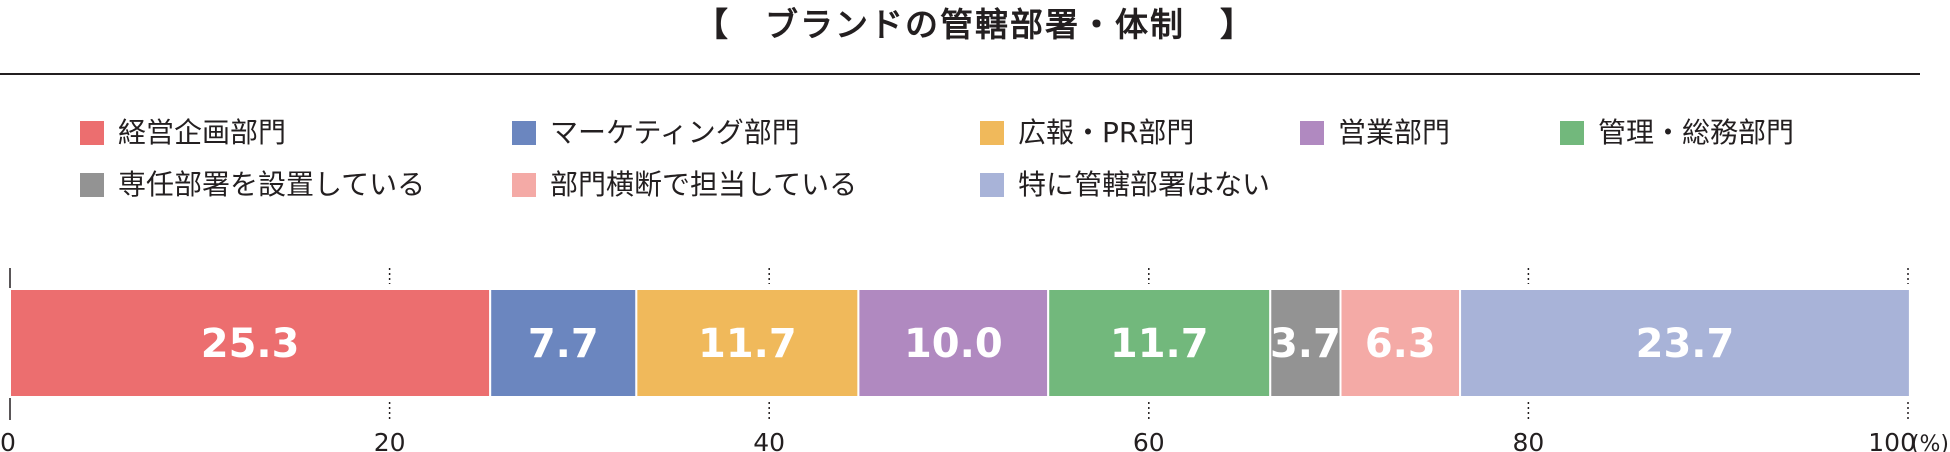 Image resolution: width=1950 pixels, height=452 pixels. What do you see at coordinates (1930, 442) in the screenshot?
I see `x-axis-unit: (%)` at bounding box center [1930, 442].